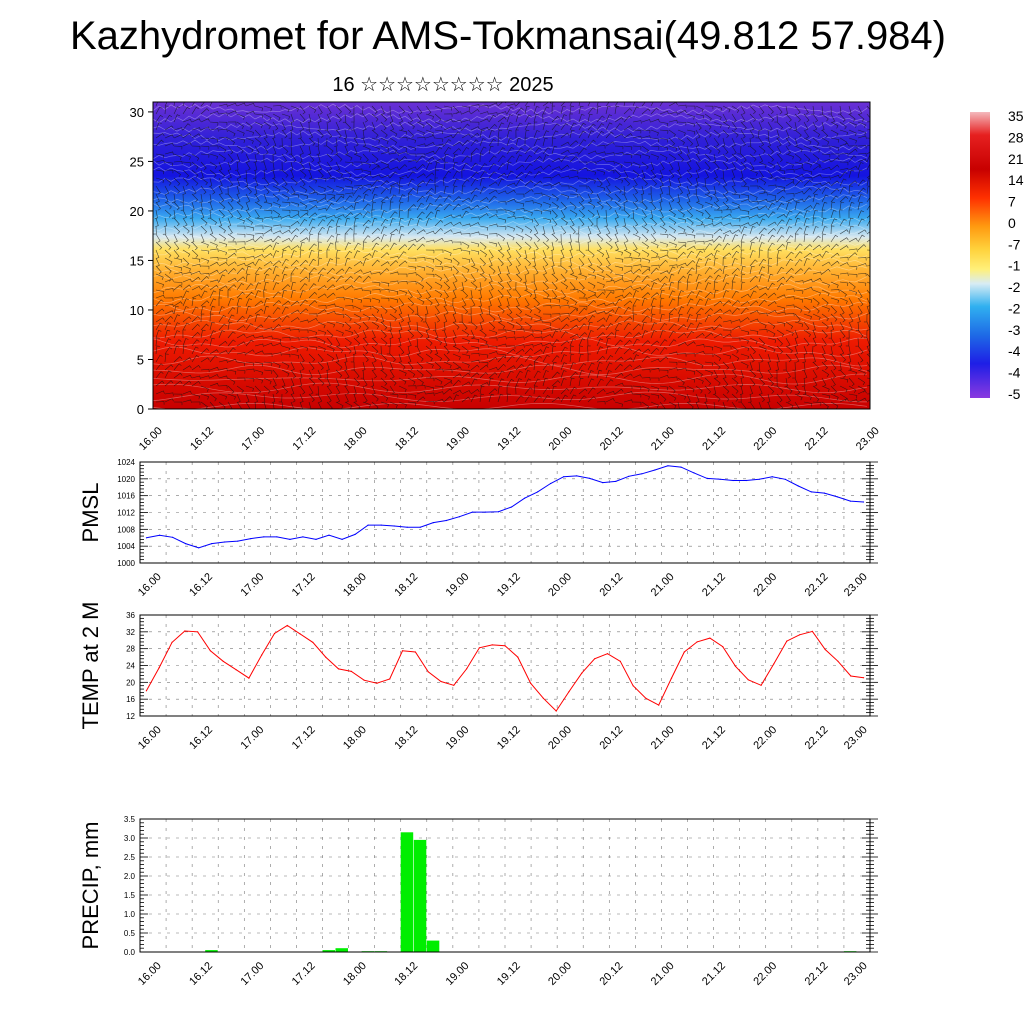 This screenshot has width=1024, height=1024. What do you see at coordinates (130, 666) in the screenshot?
I see `y-tick-label: 24` at bounding box center [130, 666].